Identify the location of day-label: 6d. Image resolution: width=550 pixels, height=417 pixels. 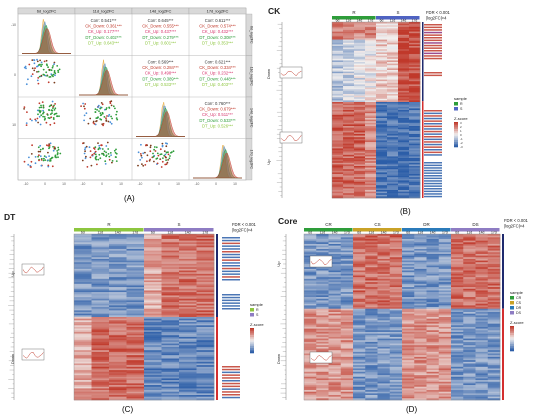
(382, 20).